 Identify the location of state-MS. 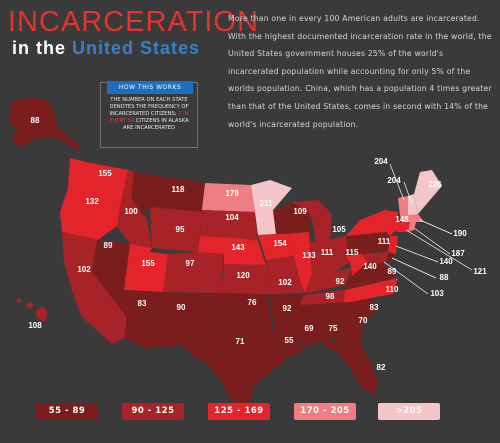
(305, 325).